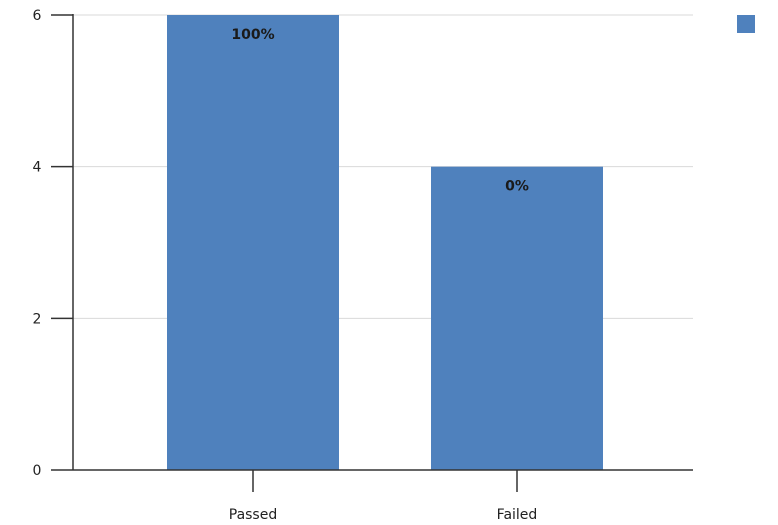 The height and width of the screenshot is (525, 778). Describe the element at coordinates (37, 319) in the screenshot. I see `y-tick-label: 2` at that location.